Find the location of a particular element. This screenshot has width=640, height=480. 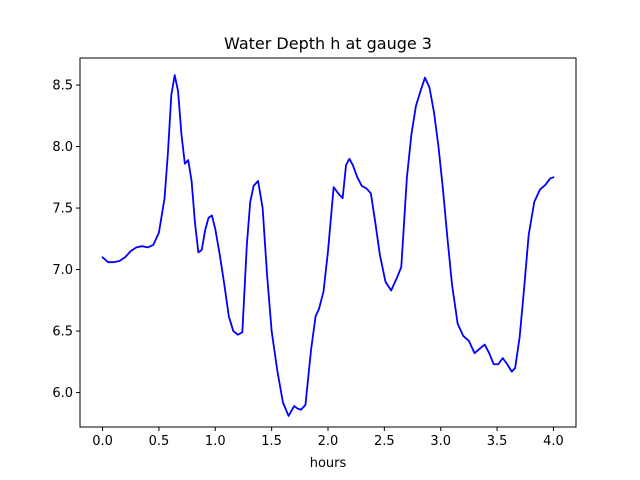

y-tick-label: 8.0 is located at coordinates (62, 147).